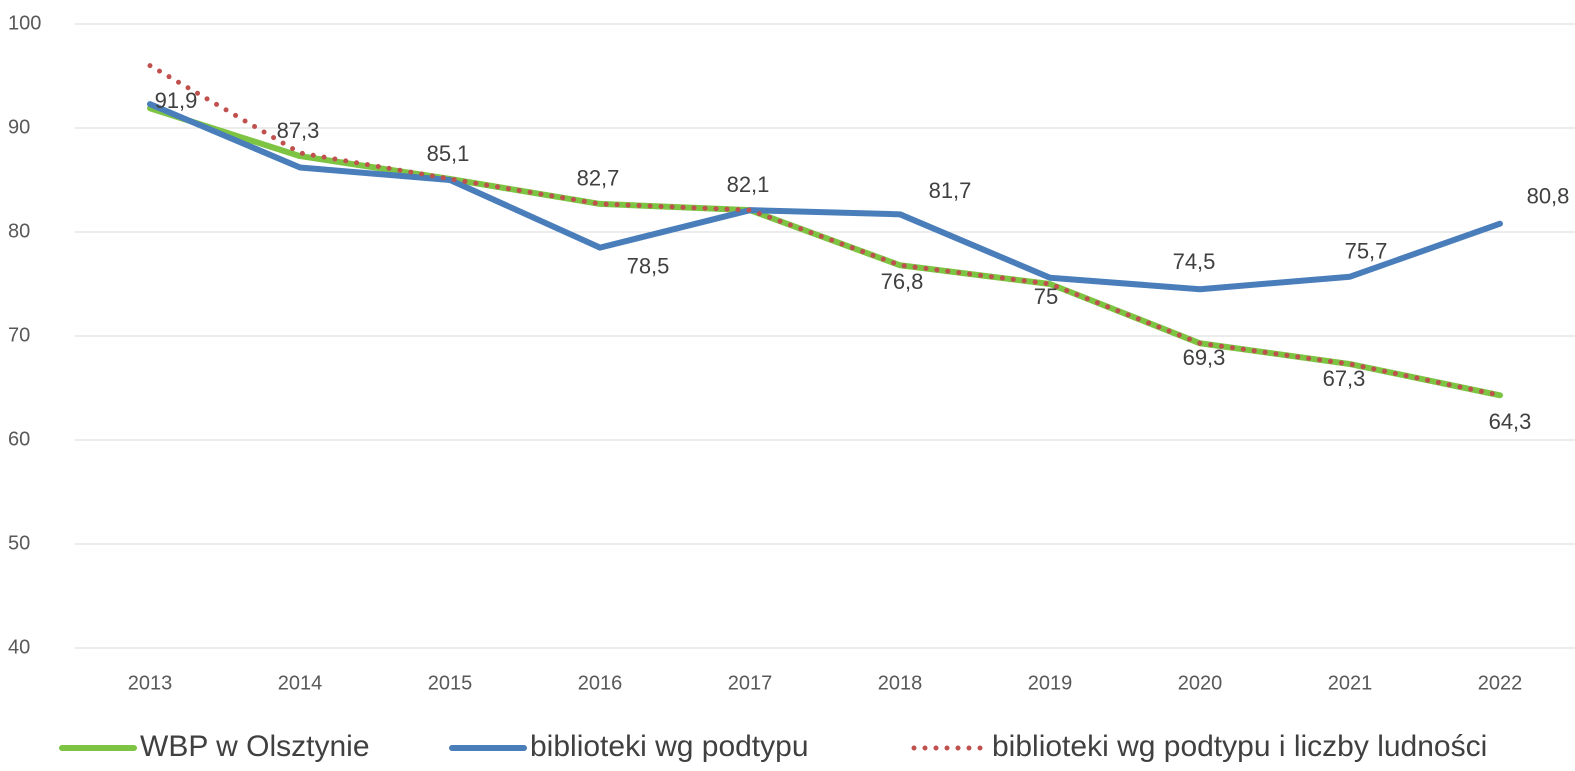  I want to click on y-tick-label: 80, so click(19, 231).